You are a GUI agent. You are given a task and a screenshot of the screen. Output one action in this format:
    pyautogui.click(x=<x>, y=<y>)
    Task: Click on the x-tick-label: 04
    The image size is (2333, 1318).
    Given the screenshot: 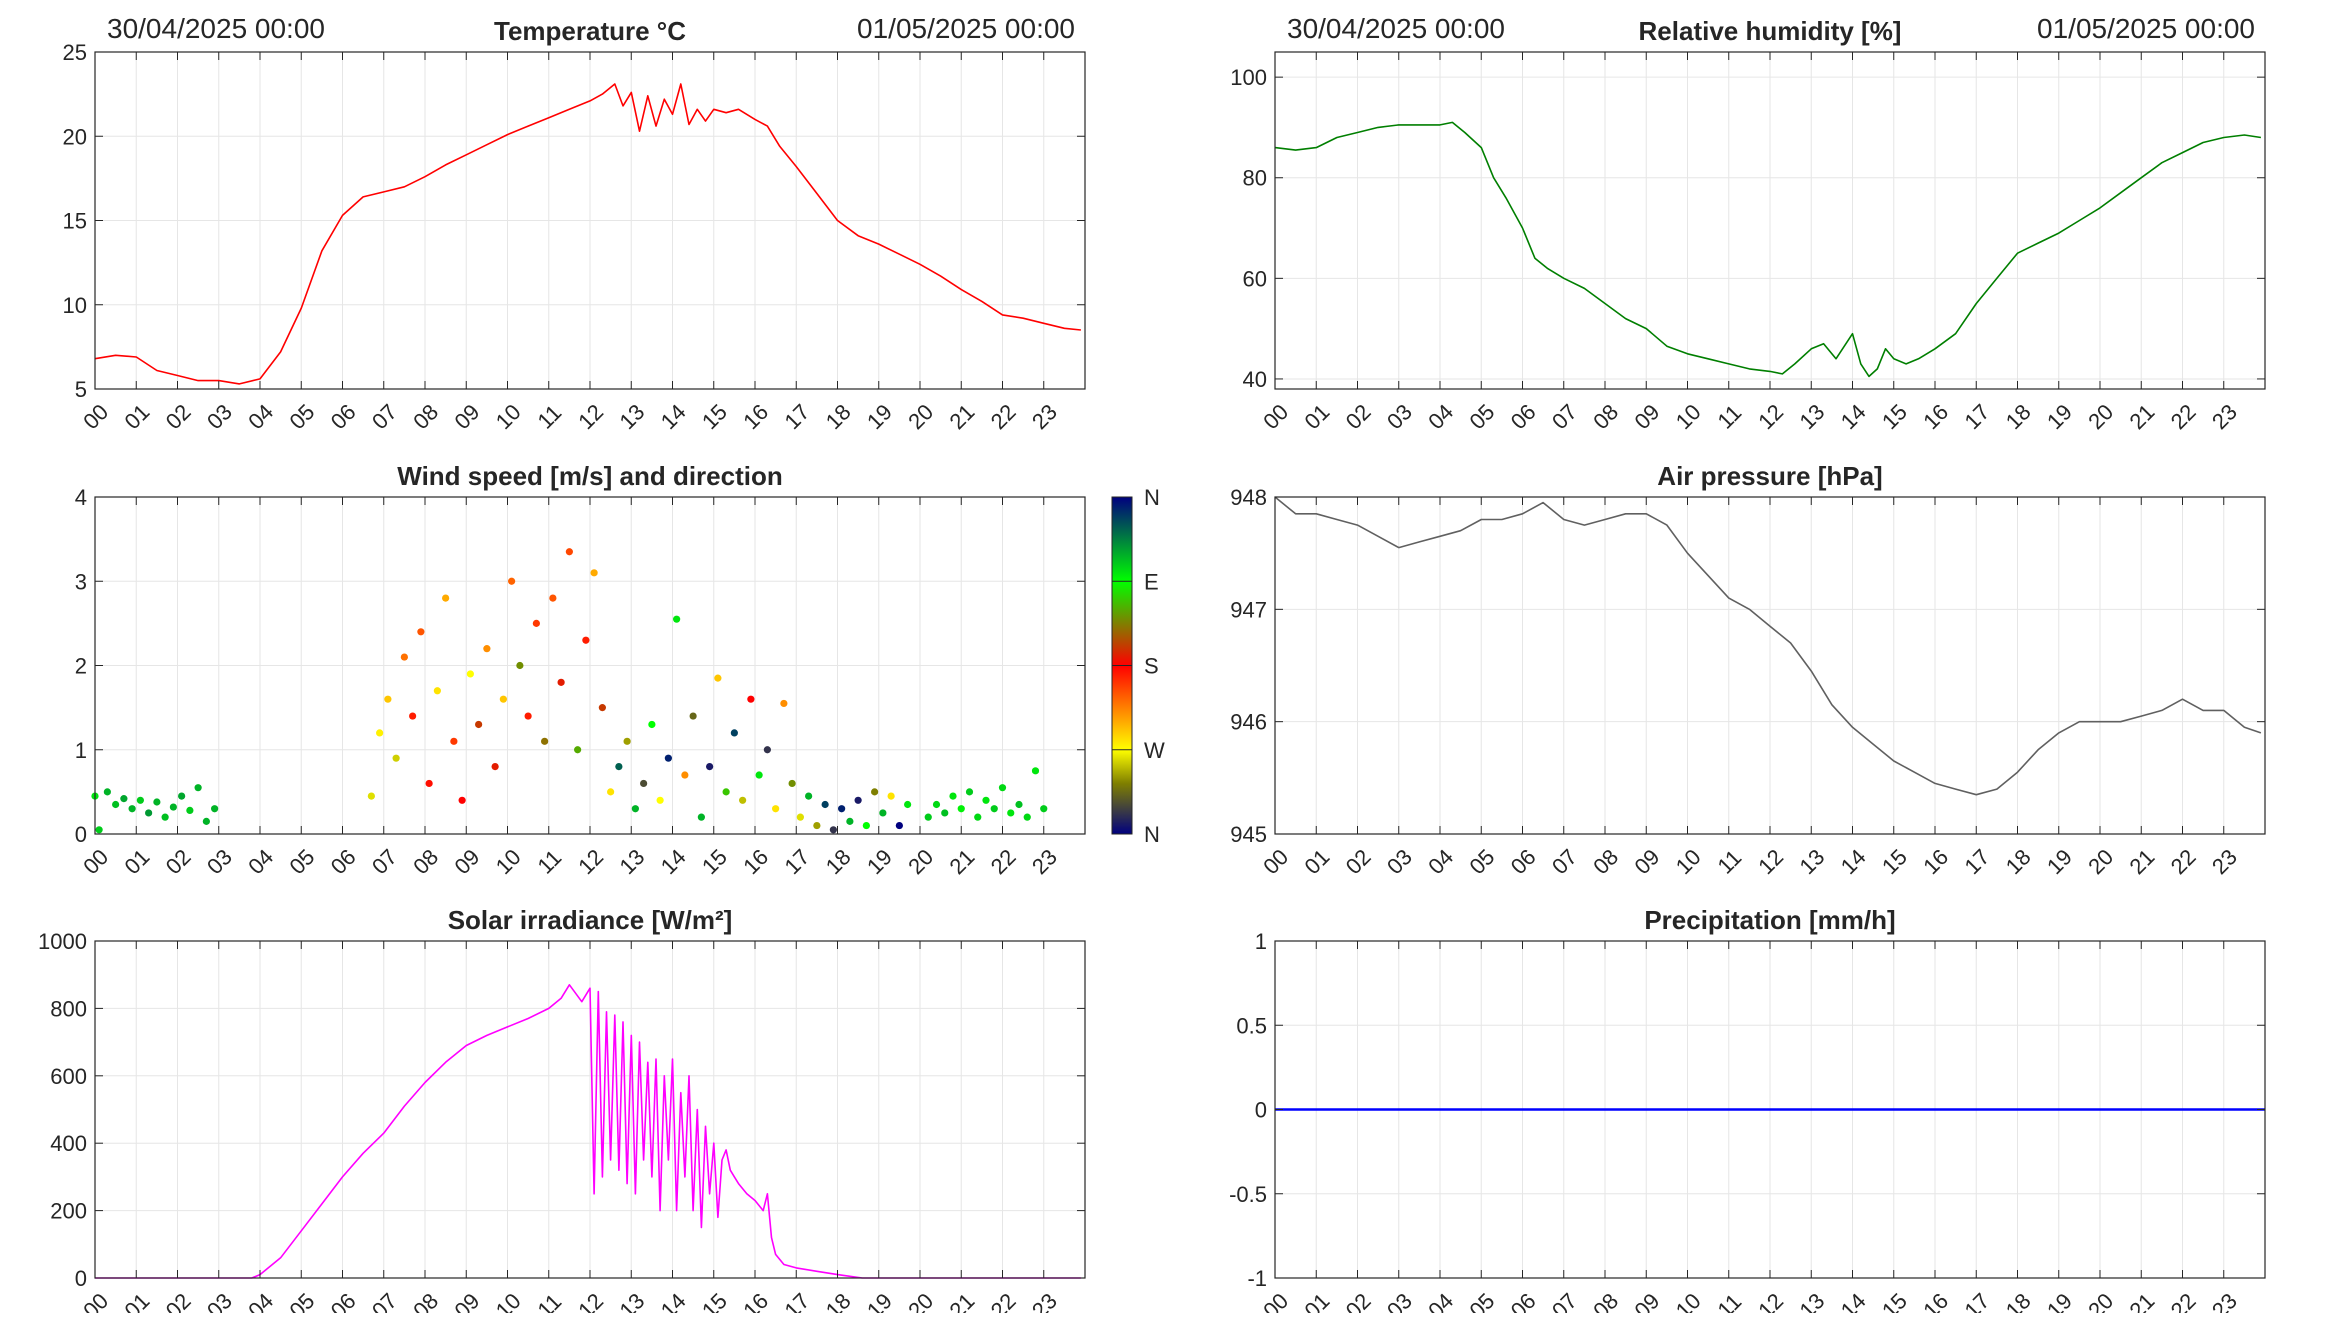 What is the action you would take?
    pyautogui.click(x=1440, y=1300)
    